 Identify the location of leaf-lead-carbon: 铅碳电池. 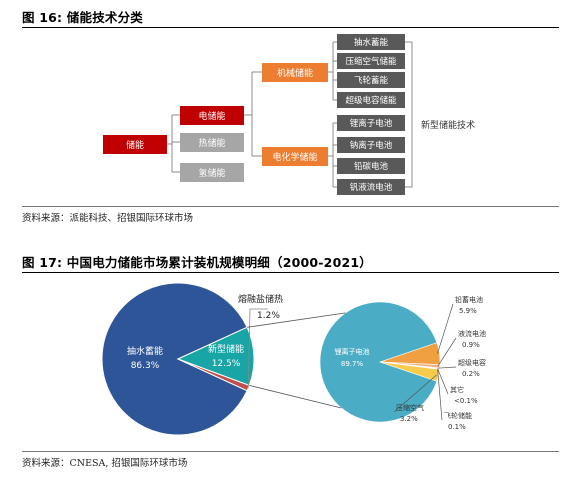
(371, 166).